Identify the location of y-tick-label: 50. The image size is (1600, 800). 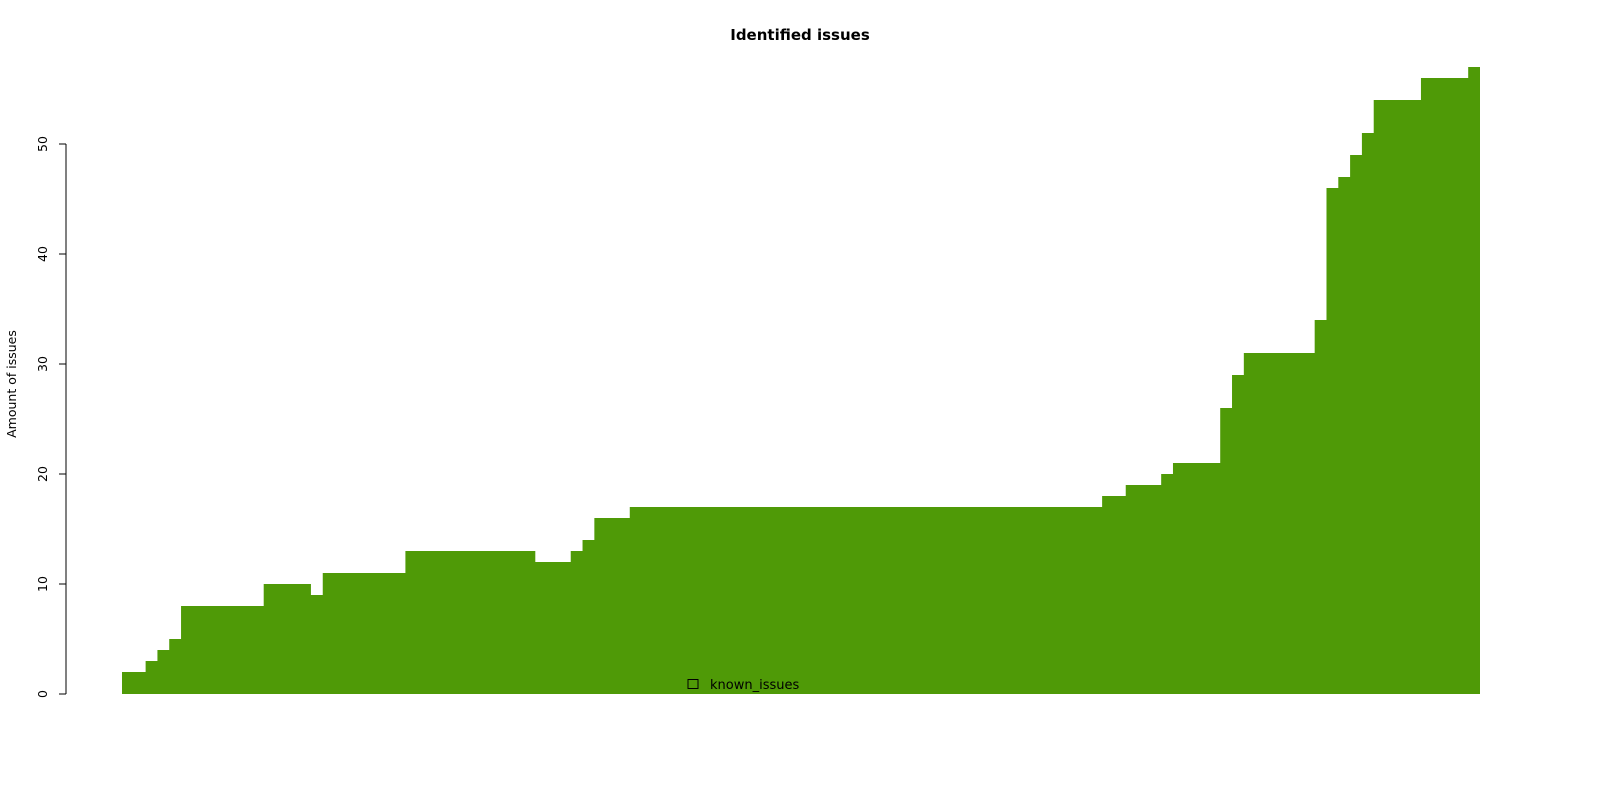
(42, 144).